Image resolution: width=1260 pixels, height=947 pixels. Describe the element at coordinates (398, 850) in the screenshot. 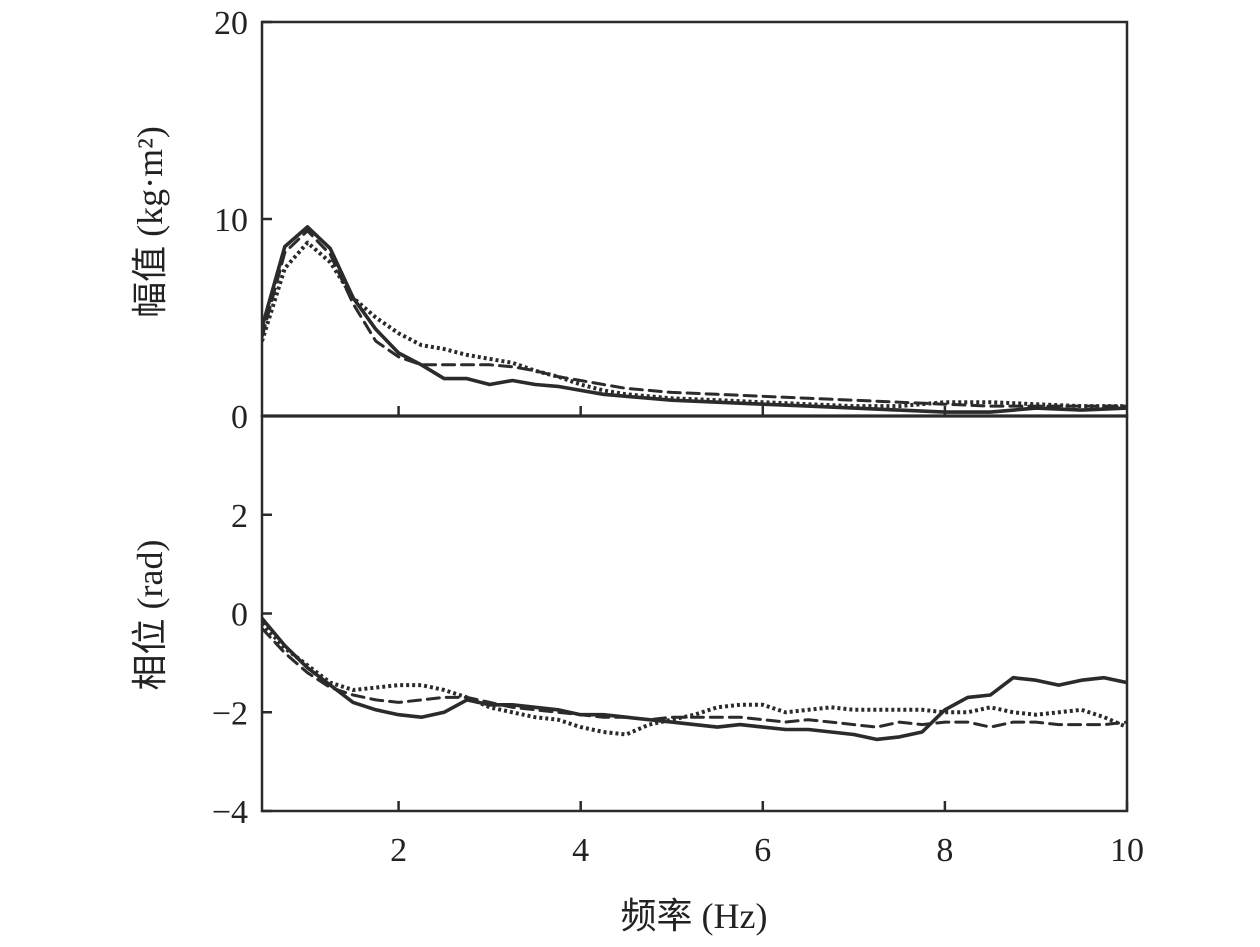

I see `x-tick-label: 2` at that location.